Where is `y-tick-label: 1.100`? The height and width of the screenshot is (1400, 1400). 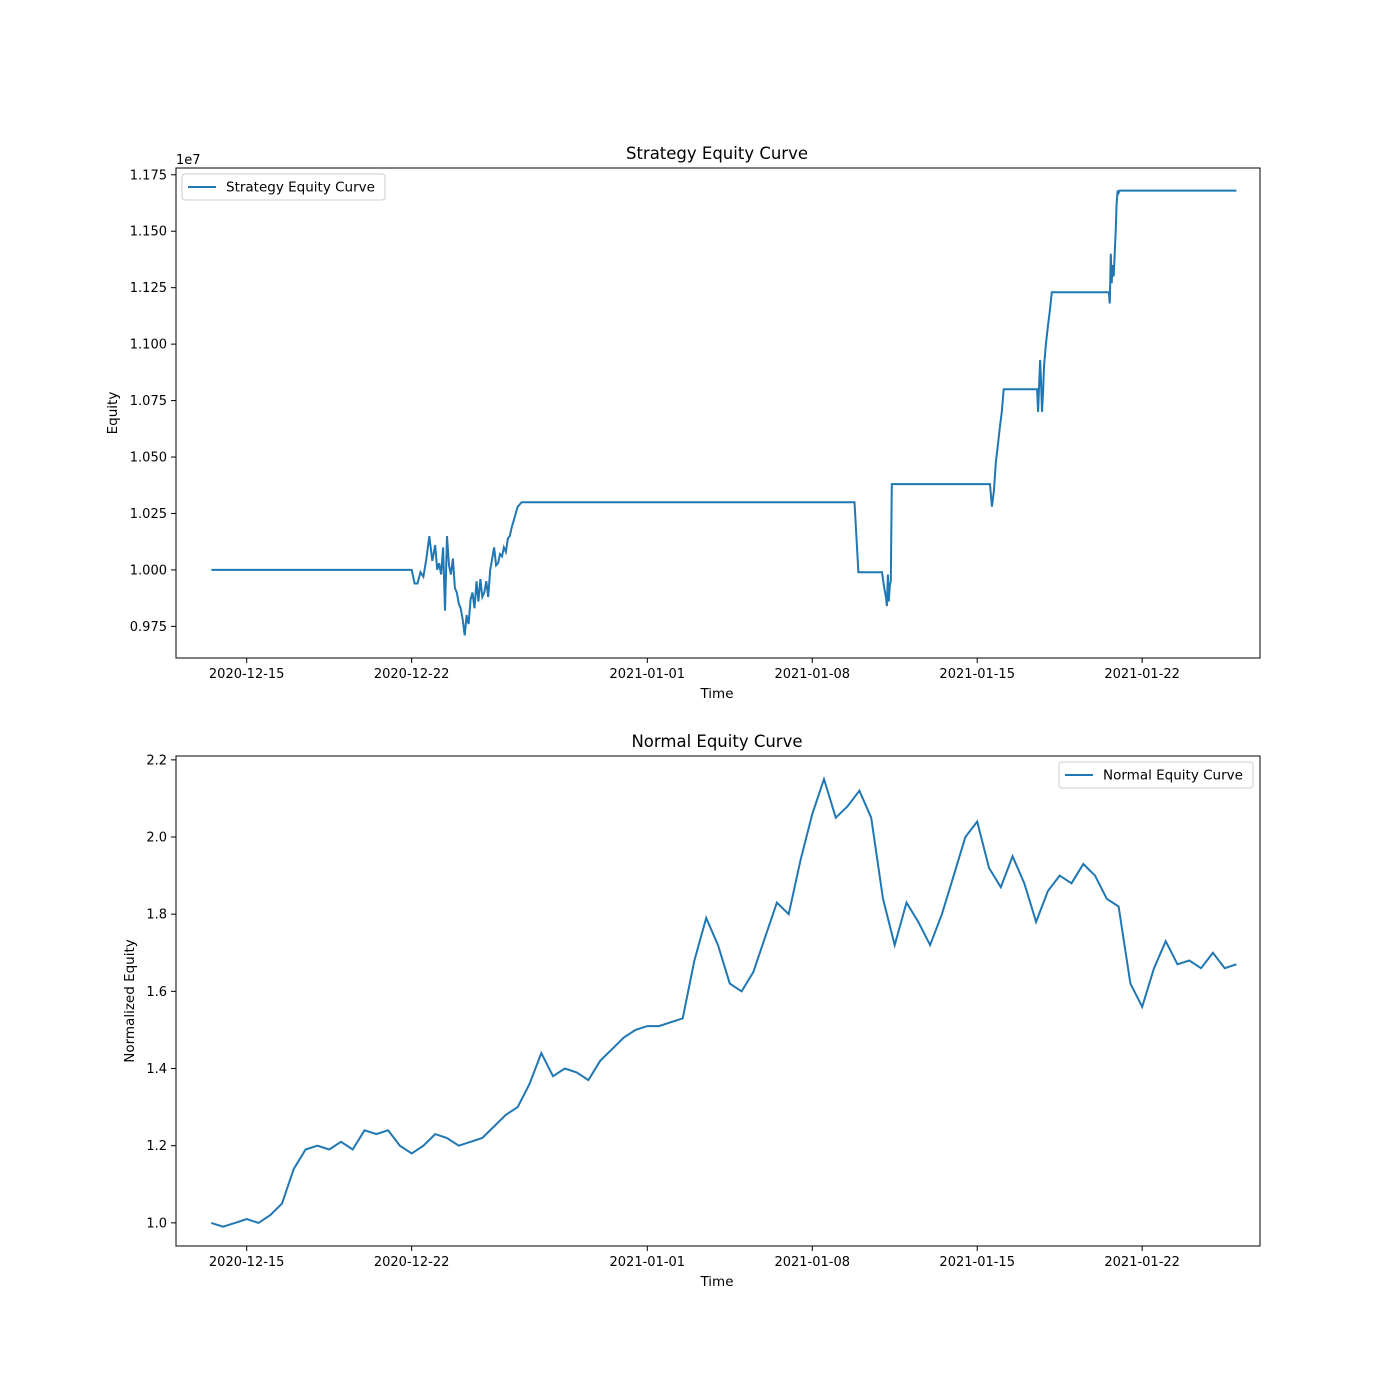 y-tick-label: 1.100 is located at coordinates (148, 345).